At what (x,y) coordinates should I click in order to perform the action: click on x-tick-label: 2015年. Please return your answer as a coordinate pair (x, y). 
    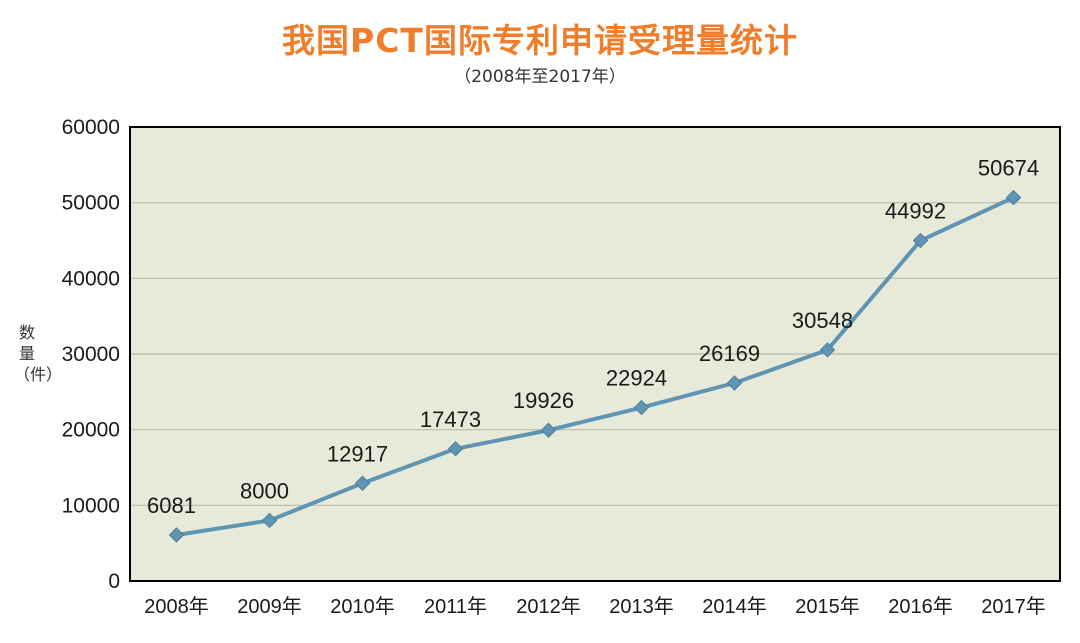
    Looking at the image, I should click on (827, 606).